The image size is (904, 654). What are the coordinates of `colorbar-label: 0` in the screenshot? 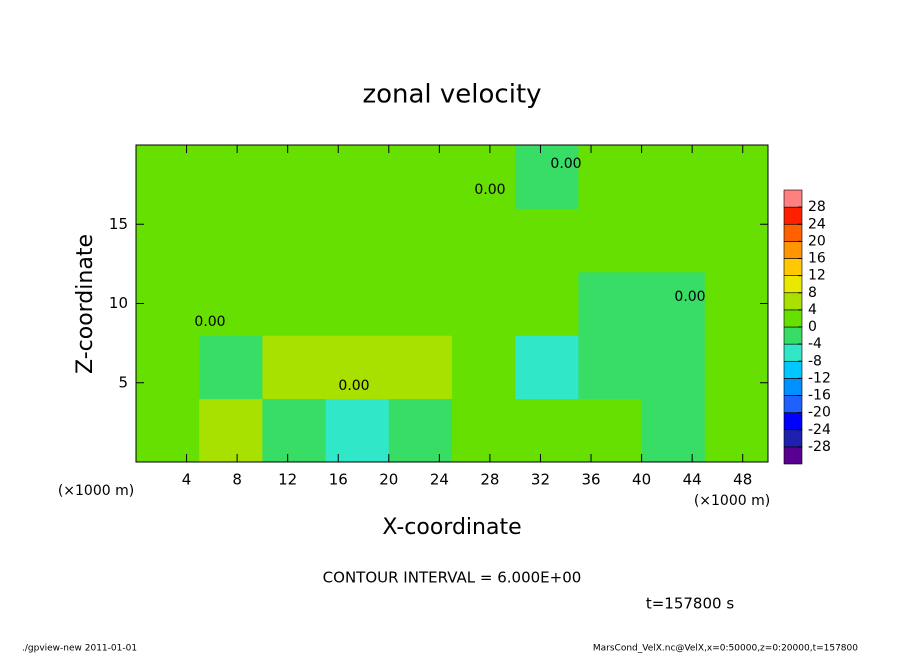 It's located at (812, 327).